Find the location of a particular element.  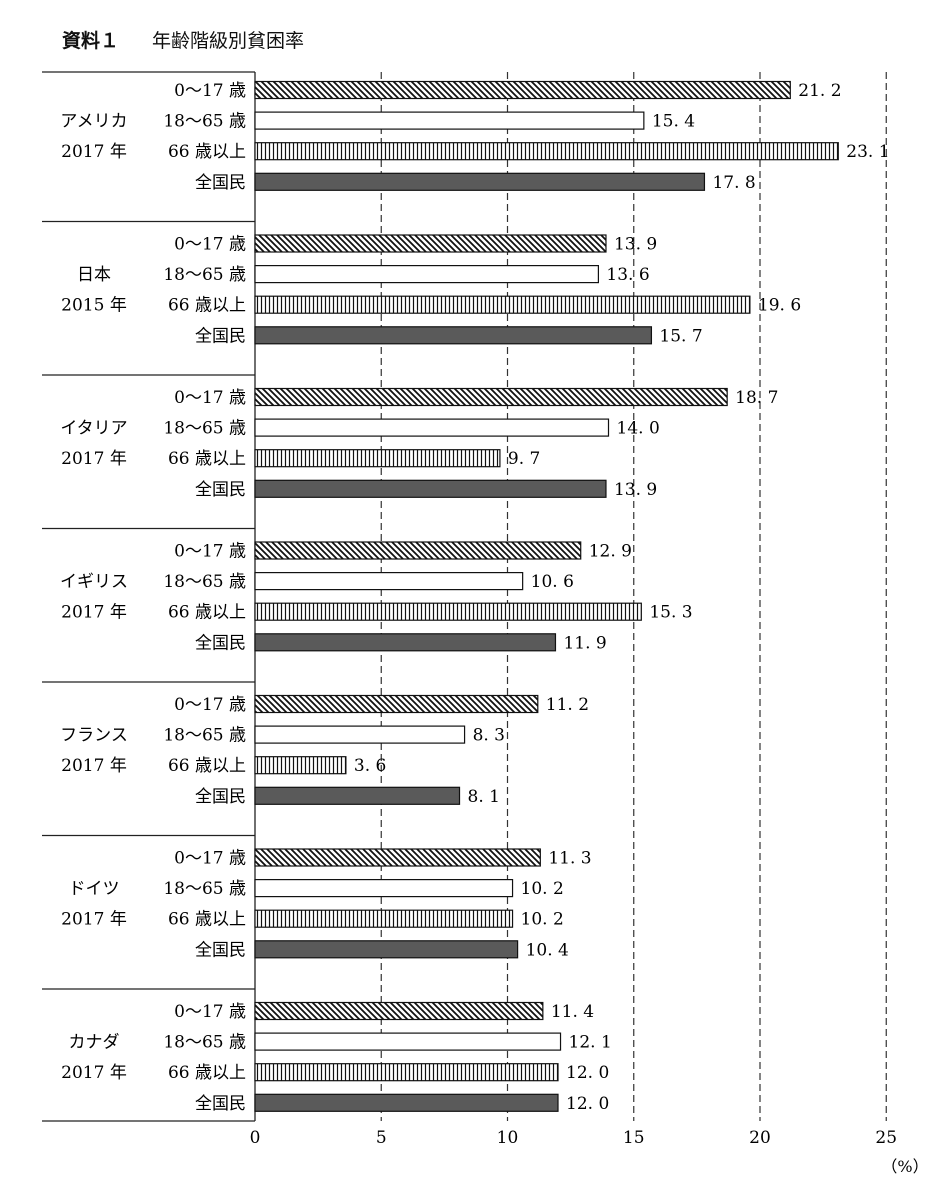

data-label: 11. 4 is located at coordinates (572, 1012).